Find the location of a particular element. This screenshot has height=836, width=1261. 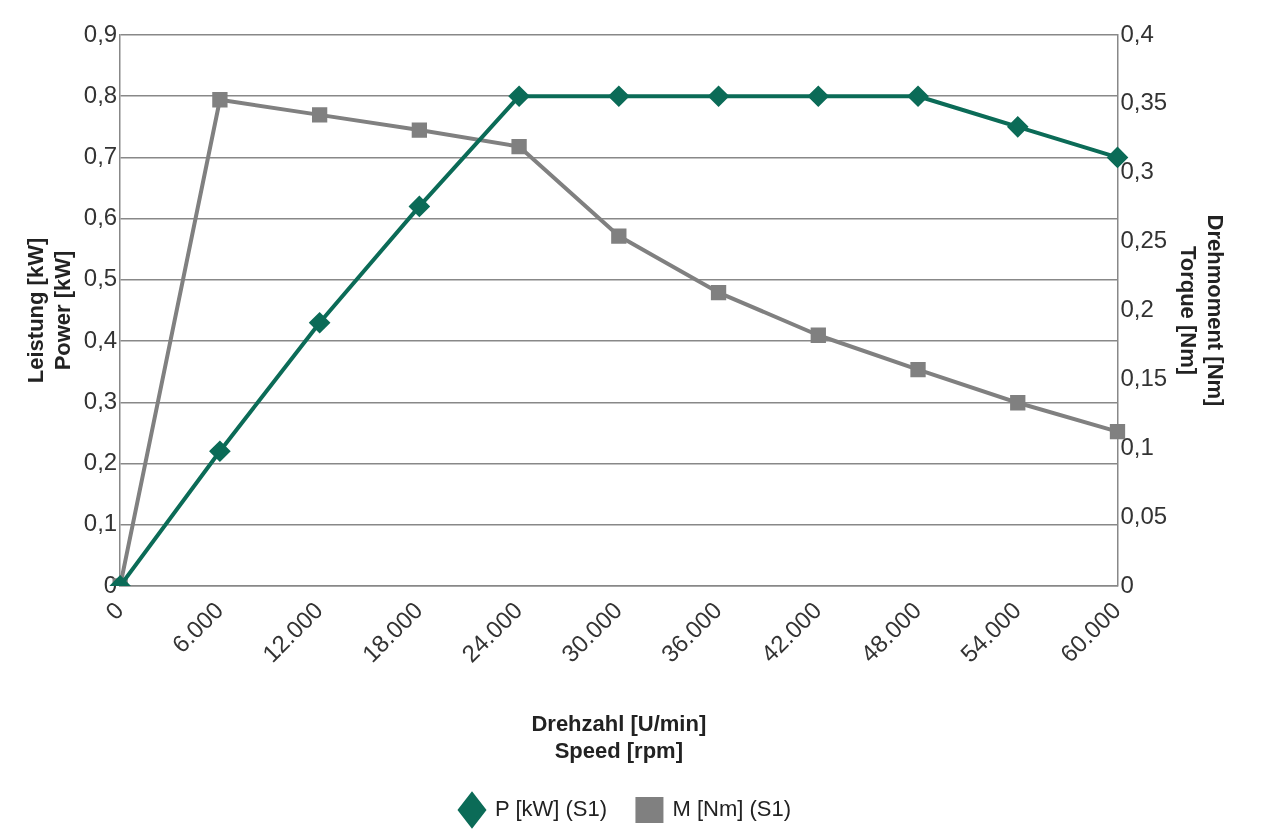

y-tick-label: 0,7 is located at coordinates (100, 156).